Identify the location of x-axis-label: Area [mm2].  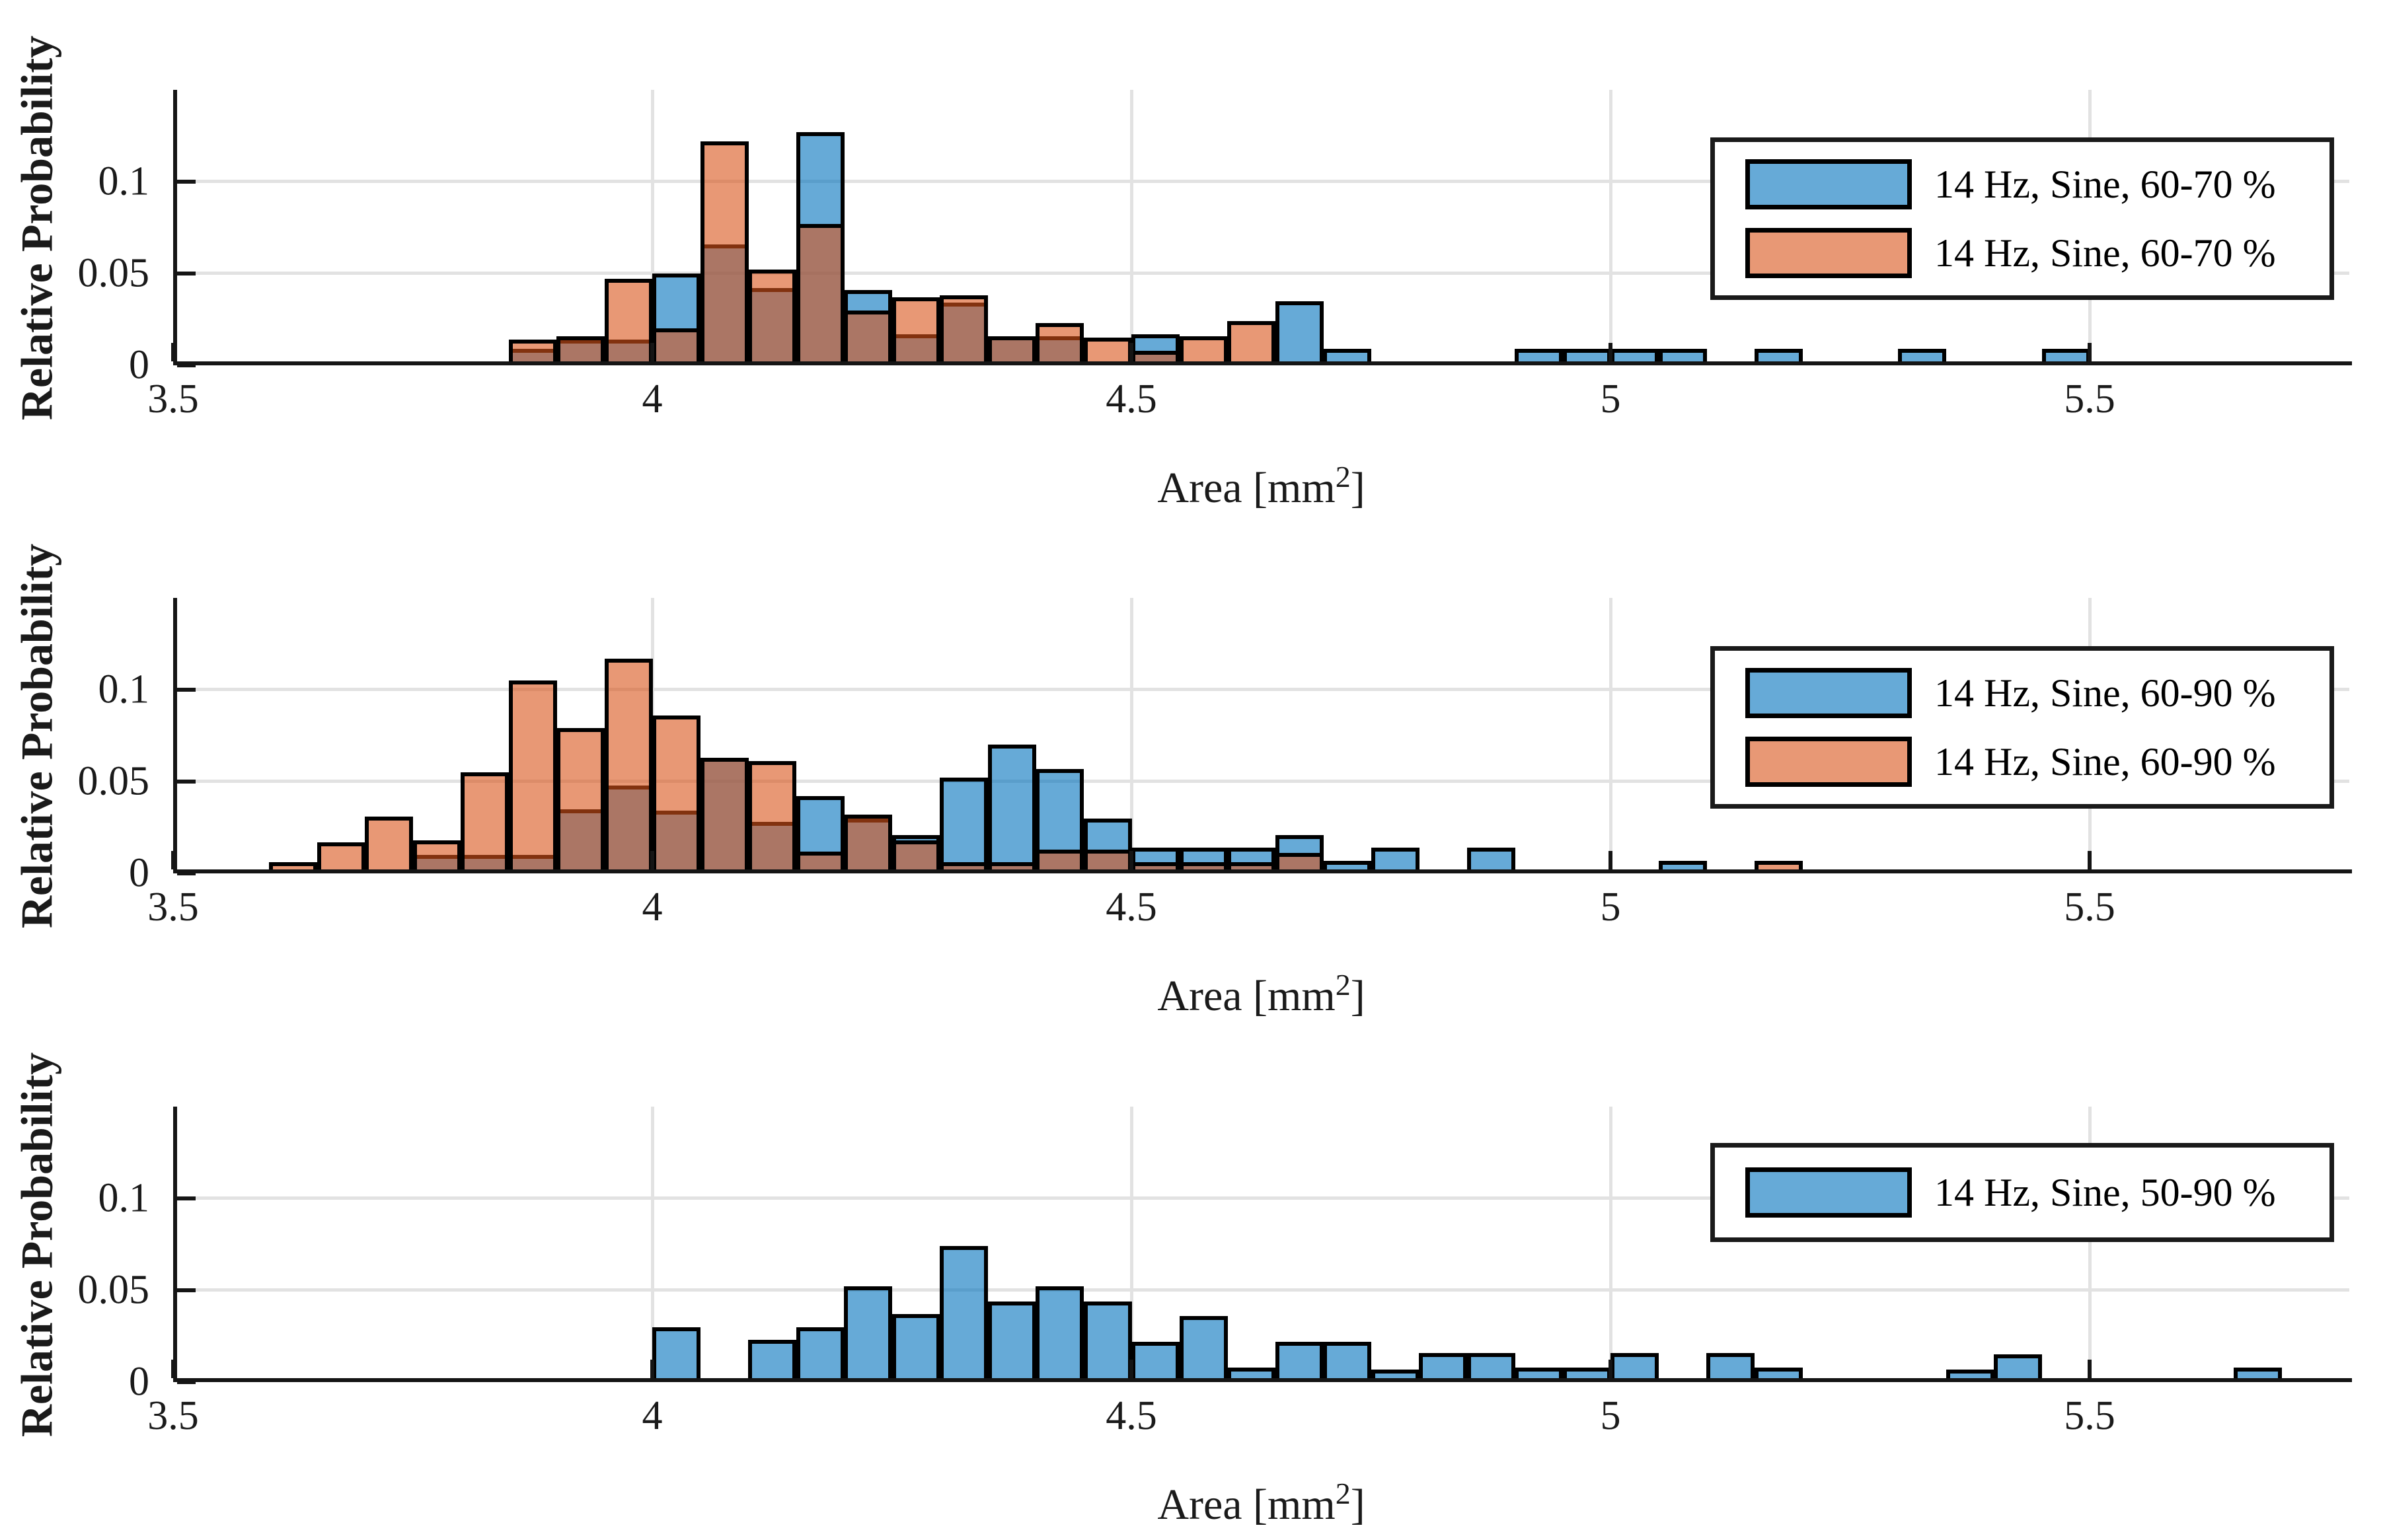
(1261, 487).